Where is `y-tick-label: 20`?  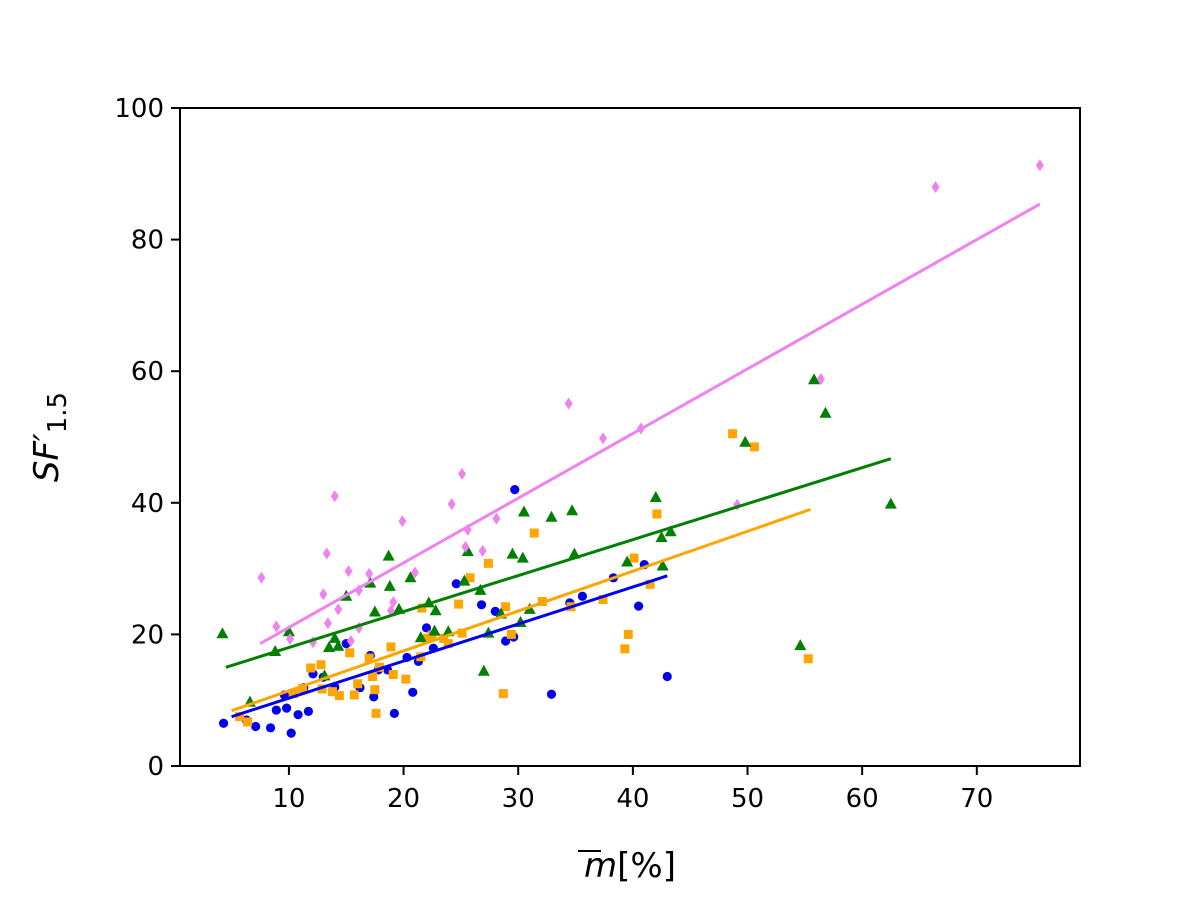
y-tick-label: 20 is located at coordinates (147, 635).